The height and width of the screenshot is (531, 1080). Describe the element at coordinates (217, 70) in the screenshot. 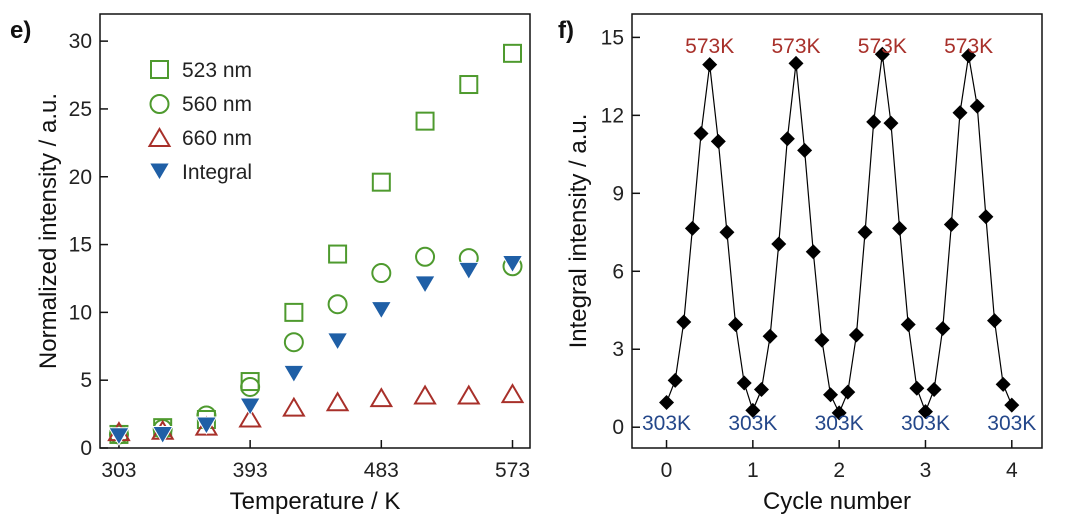

I see `legend-523nm-label: 523 nm` at that location.